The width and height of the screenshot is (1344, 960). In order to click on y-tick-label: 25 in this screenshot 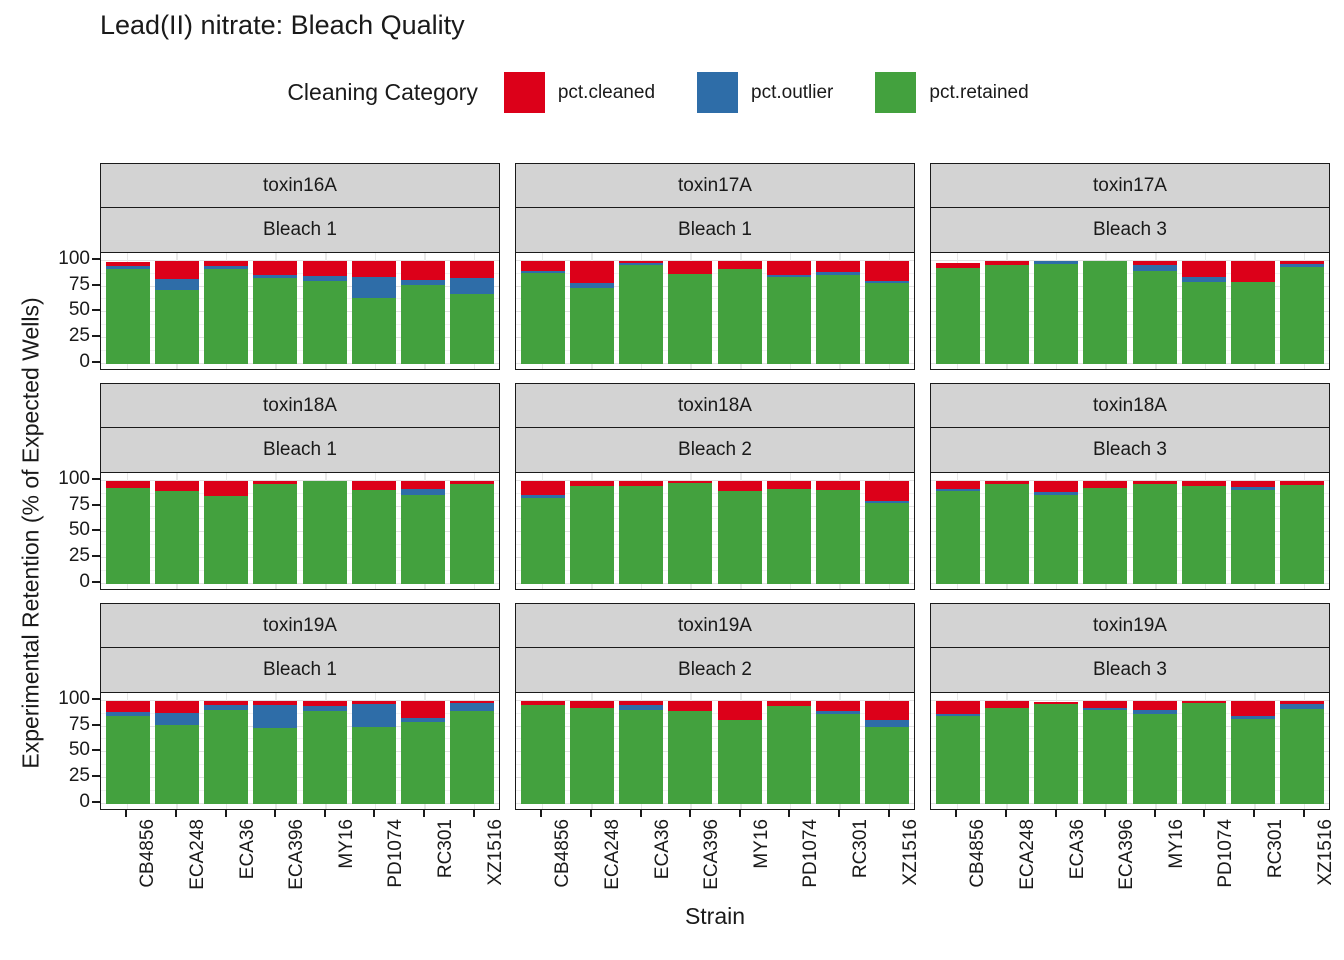, I will do `click(79, 556)`.